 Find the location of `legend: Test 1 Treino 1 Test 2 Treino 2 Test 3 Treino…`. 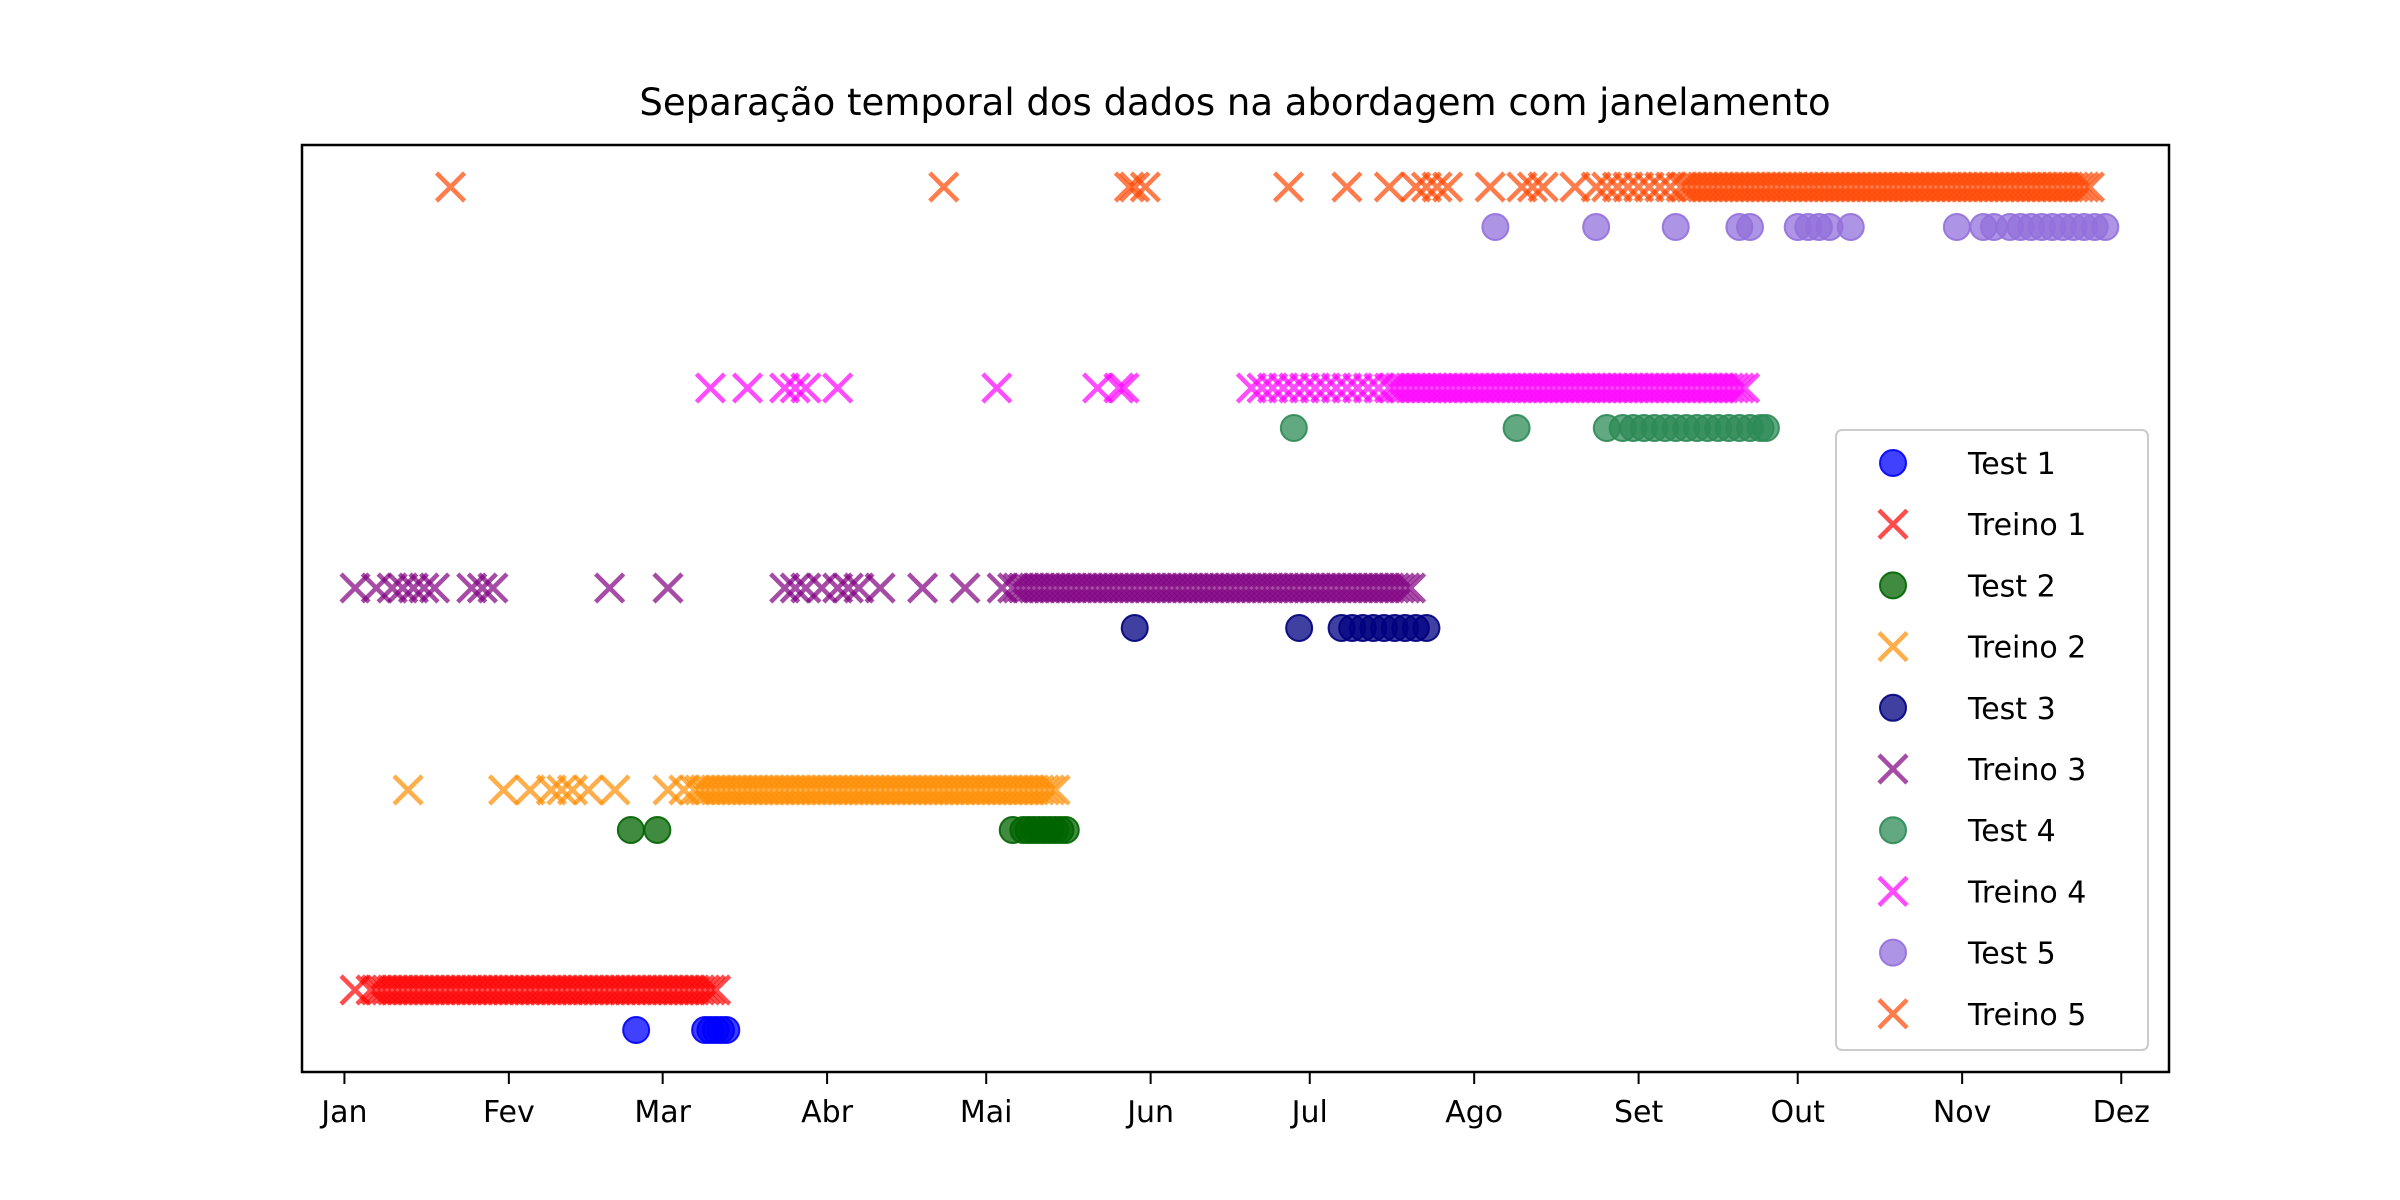

legend: Test 1 Treino 1 Test 2 Treino 2 Test 3 Treino… is located at coordinates (1992, 740).